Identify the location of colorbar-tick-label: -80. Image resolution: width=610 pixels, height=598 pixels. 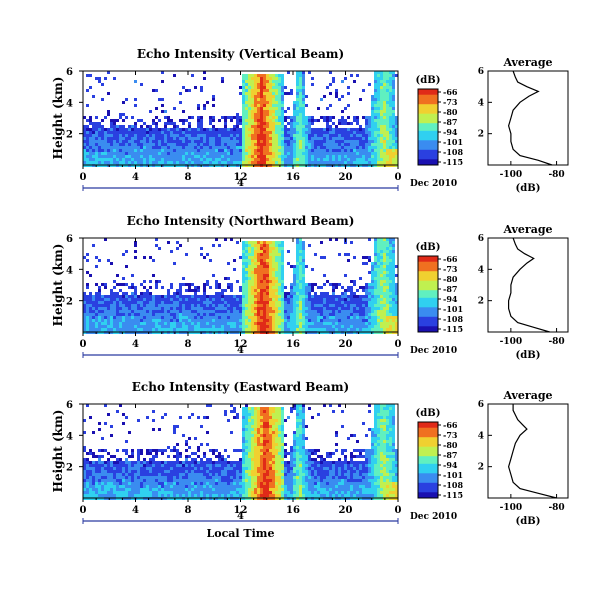
(450, 279).